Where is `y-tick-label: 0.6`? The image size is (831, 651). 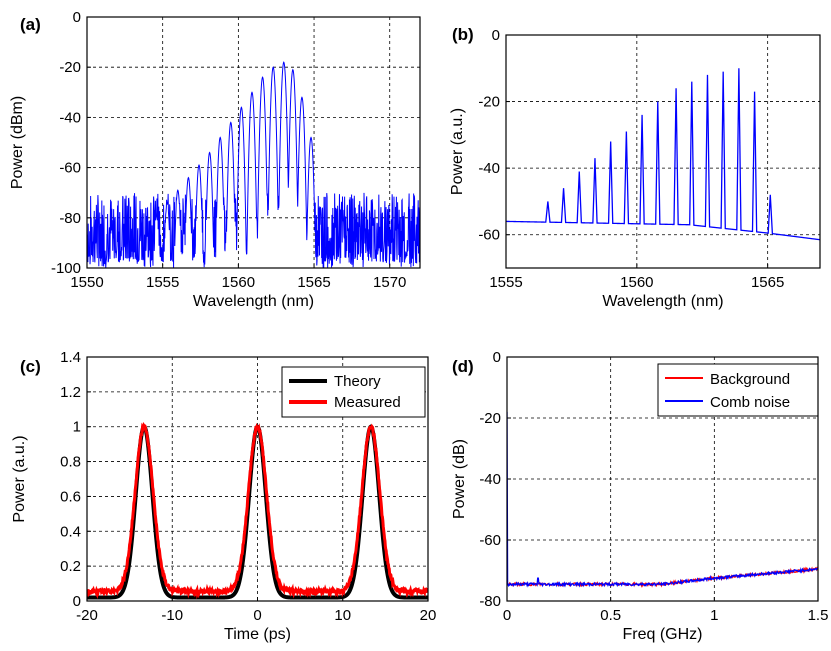
y-tick-label: 0.6 is located at coordinates (70, 496).